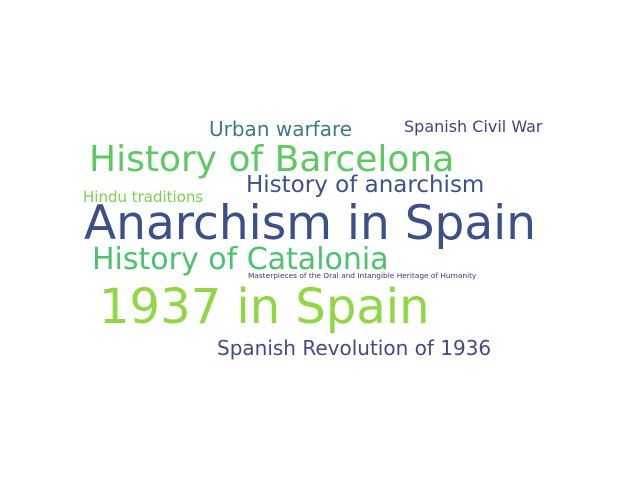 This screenshot has height=480, width=640. What do you see at coordinates (264, 307) in the screenshot?
I see `word-1937-in-spain: 1937 in Spain` at bounding box center [264, 307].